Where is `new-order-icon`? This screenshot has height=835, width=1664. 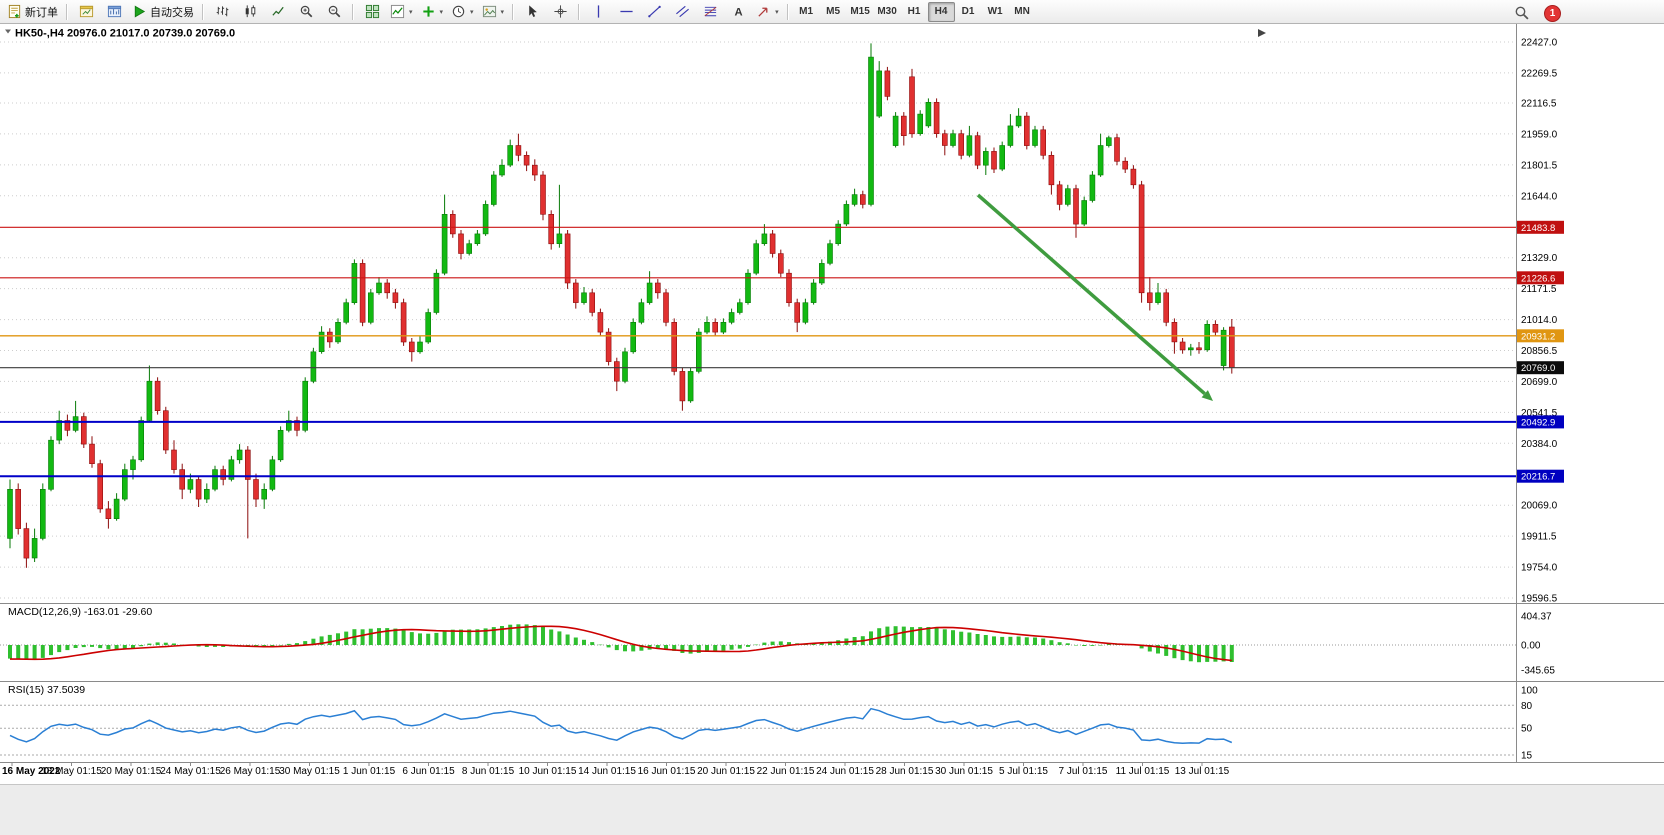
new-order-icon is located at coordinates (14, 11).